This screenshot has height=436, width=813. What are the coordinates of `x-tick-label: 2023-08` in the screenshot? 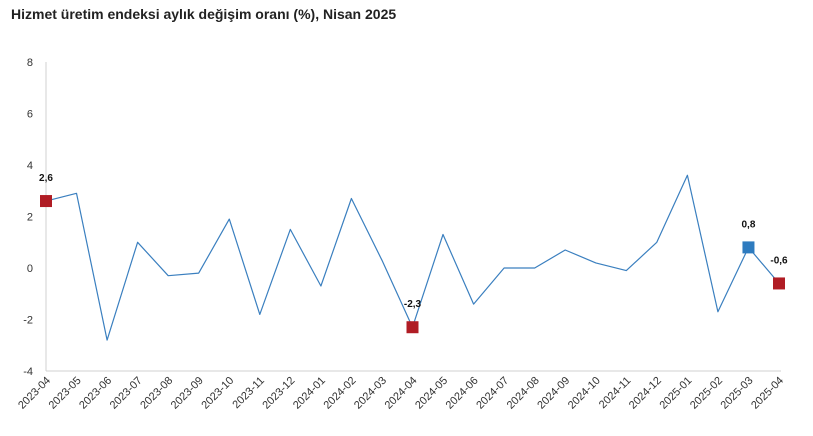 It's located at (156, 393).